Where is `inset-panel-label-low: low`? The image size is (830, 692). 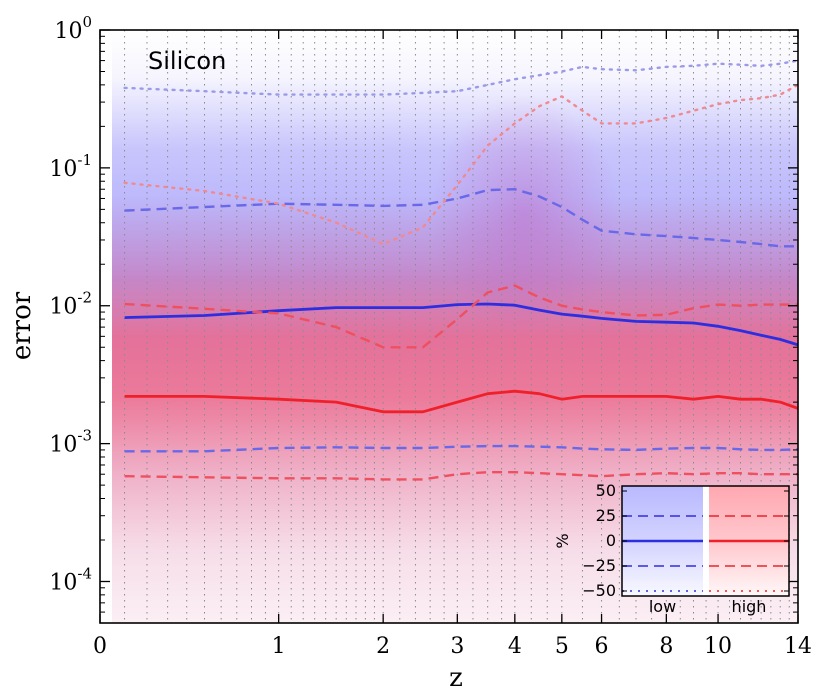 inset-panel-label-low: low is located at coordinates (662, 606).